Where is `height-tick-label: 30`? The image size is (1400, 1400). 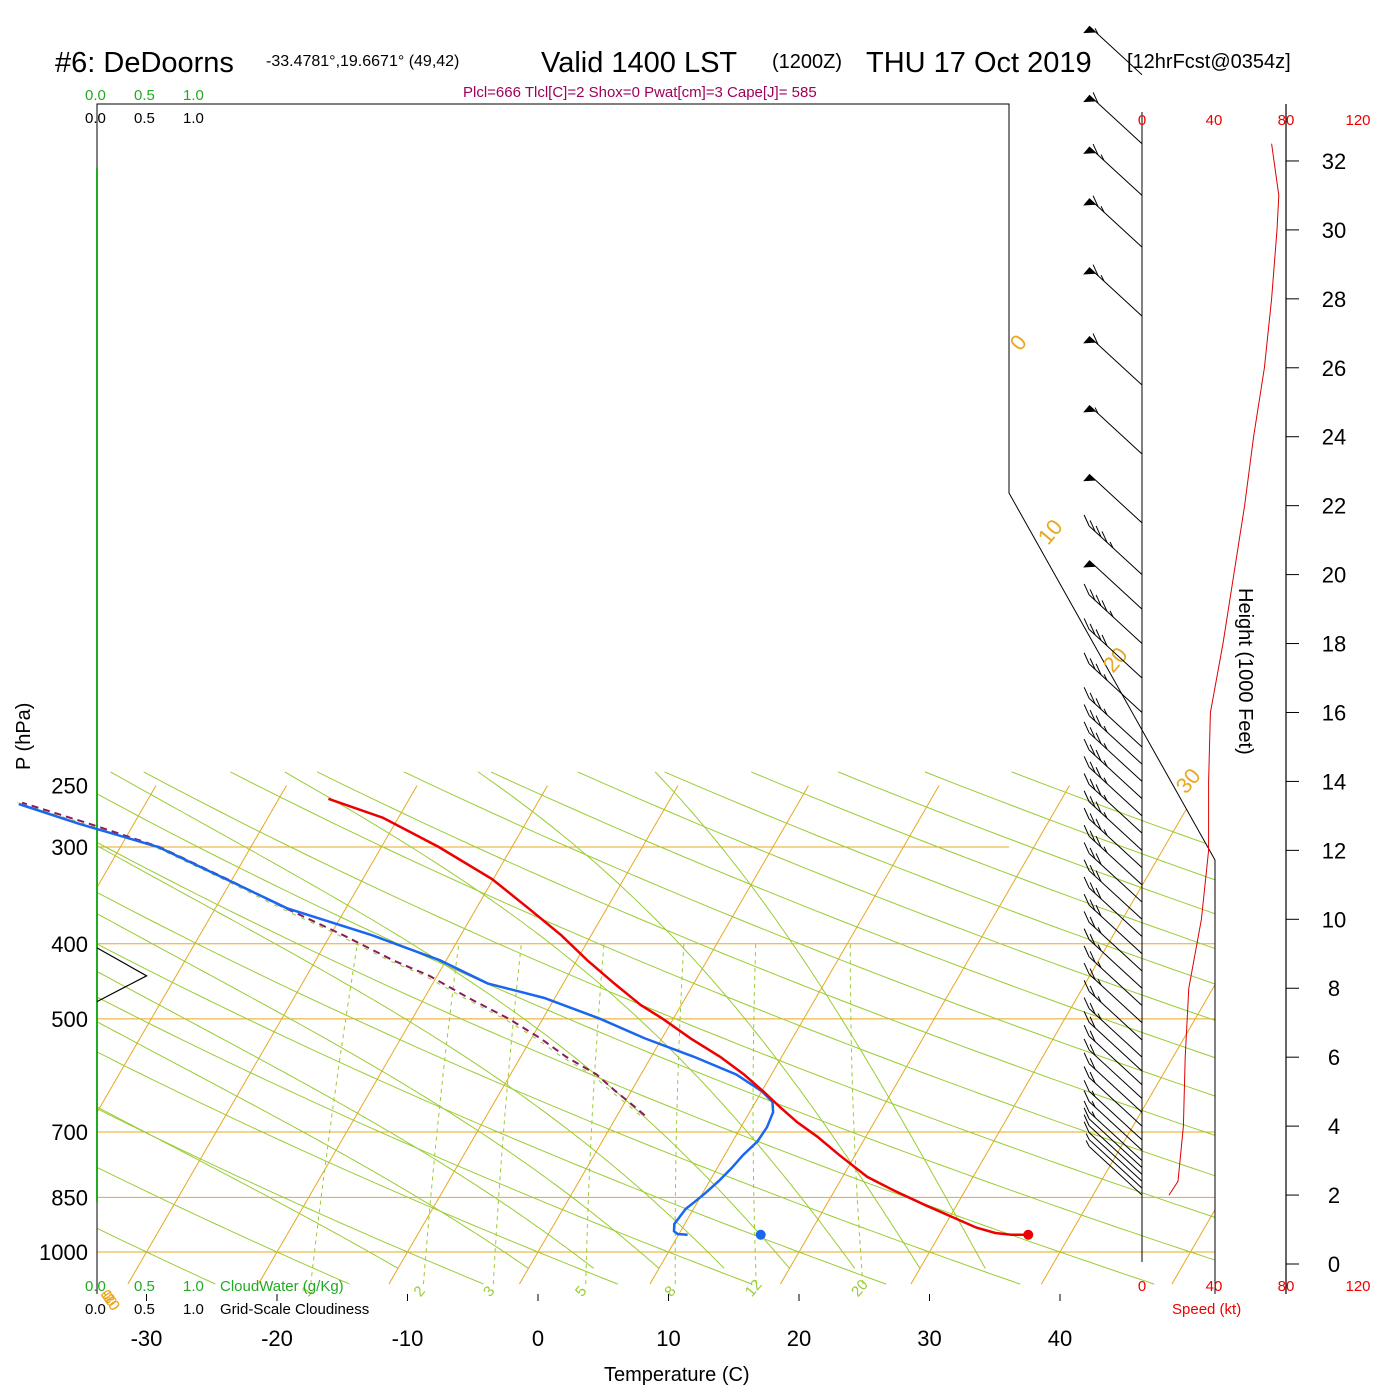
height-tick-label: 30 is located at coordinates (1334, 230).